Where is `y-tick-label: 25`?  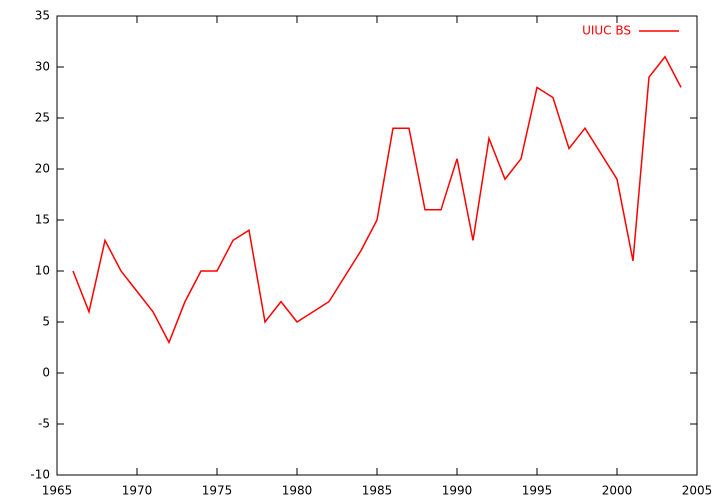 y-tick-label: 25 is located at coordinates (42, 118).